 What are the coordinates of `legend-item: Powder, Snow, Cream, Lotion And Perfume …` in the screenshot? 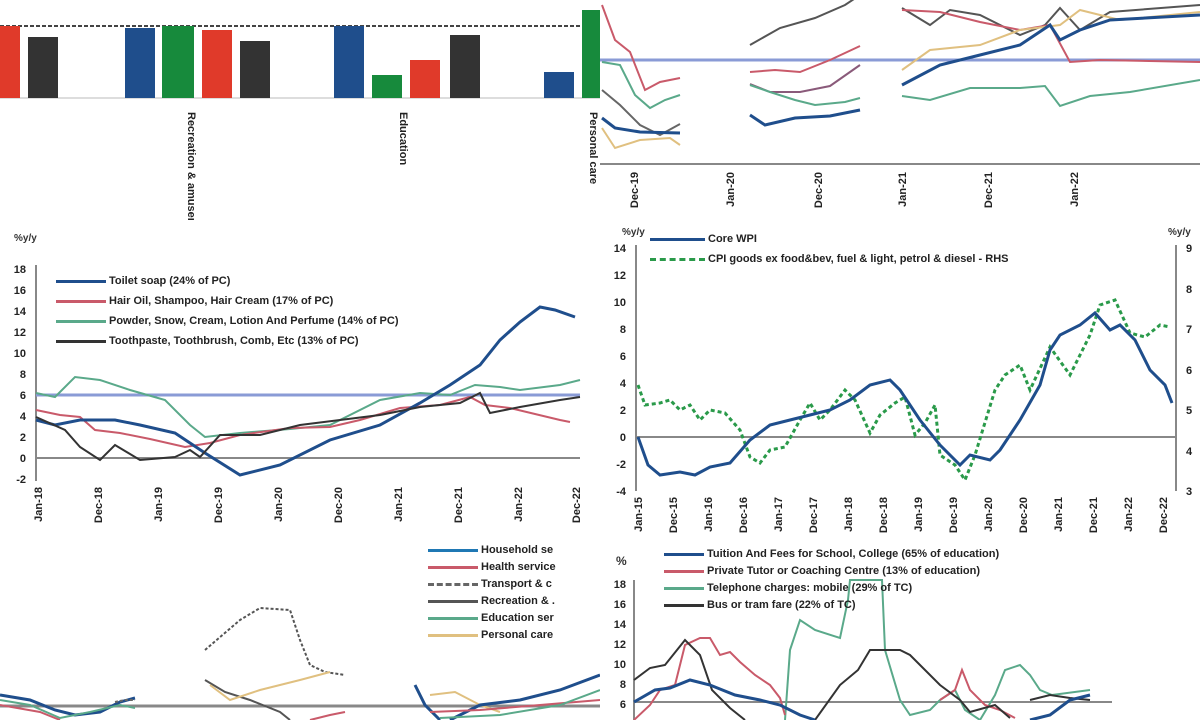 It's located at (227, 321).